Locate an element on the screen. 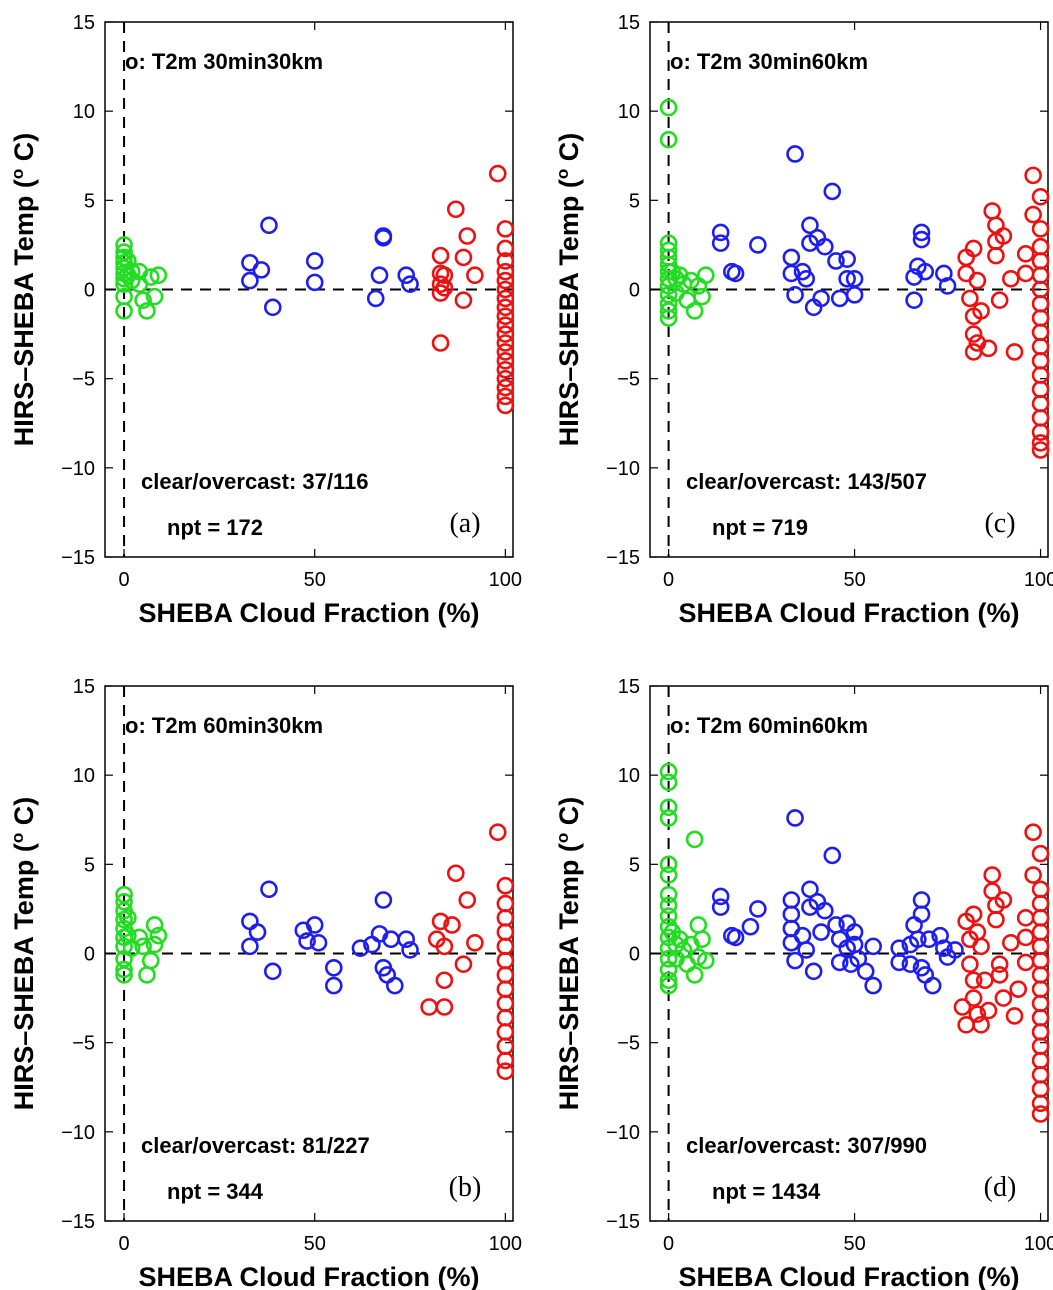  clear-overcast-annotation: clear/overcast: 143/507 is located at coordinates (806, 481).